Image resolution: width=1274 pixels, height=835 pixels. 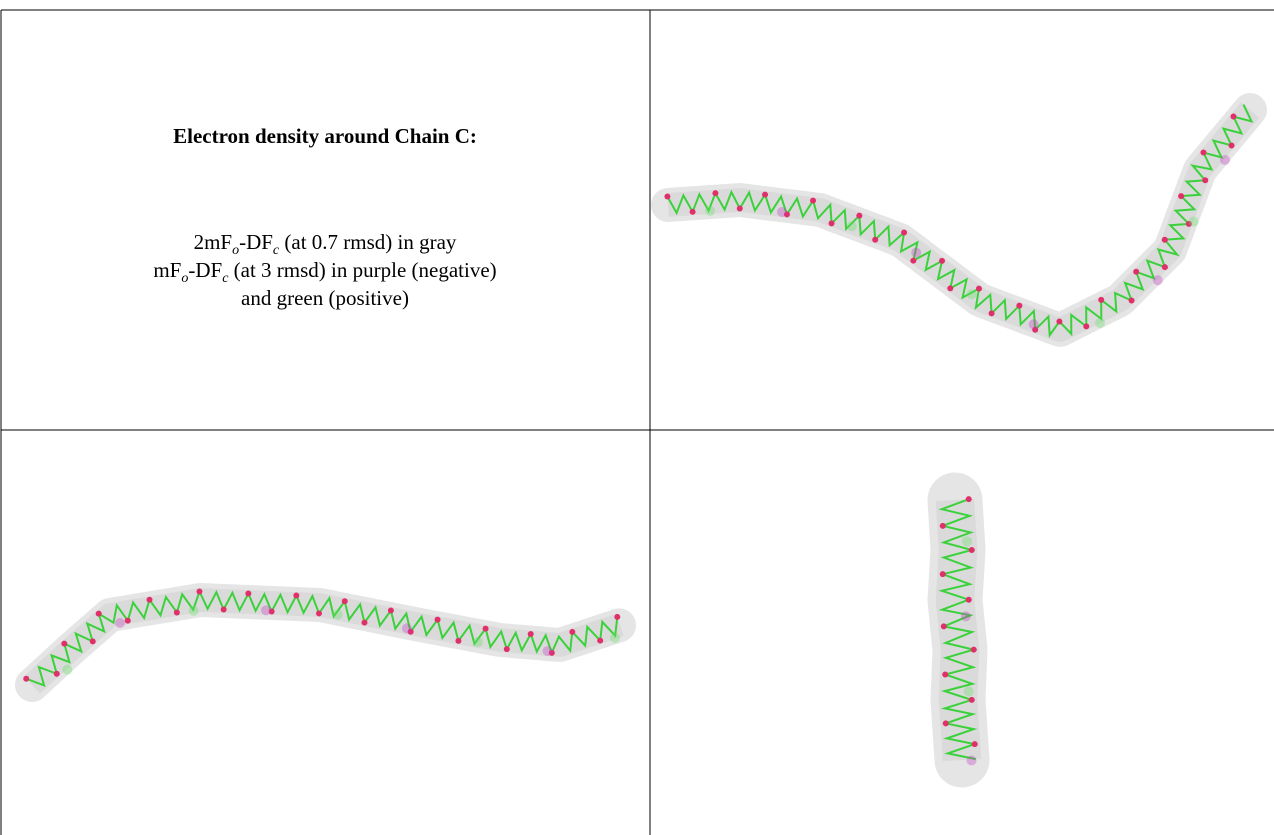 What do you see at coordinates (368, 242) in the screenshot?
I see `text: (at 0.7 rmsd) in gray` at bounding box center [368, 242].